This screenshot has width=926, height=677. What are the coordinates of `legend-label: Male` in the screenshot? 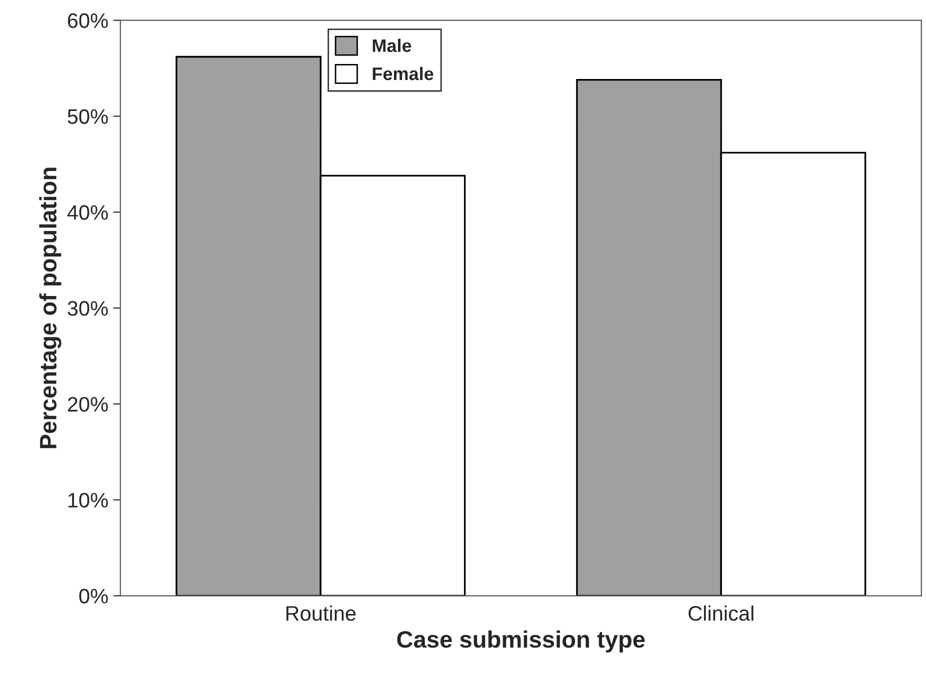 It's located at (392, 45).